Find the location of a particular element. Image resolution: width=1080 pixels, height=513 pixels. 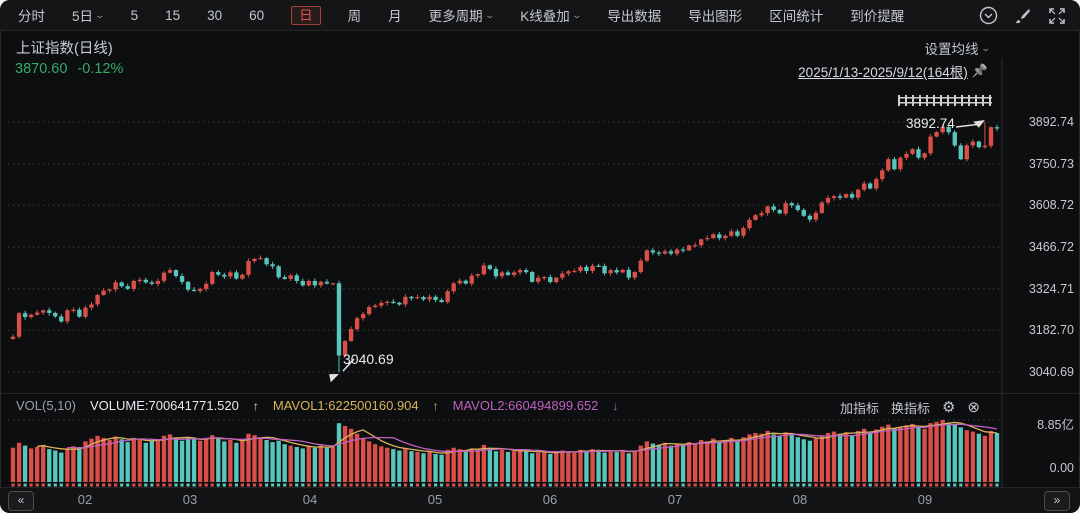

time-axis-bar is located at coordinates (540, 500).